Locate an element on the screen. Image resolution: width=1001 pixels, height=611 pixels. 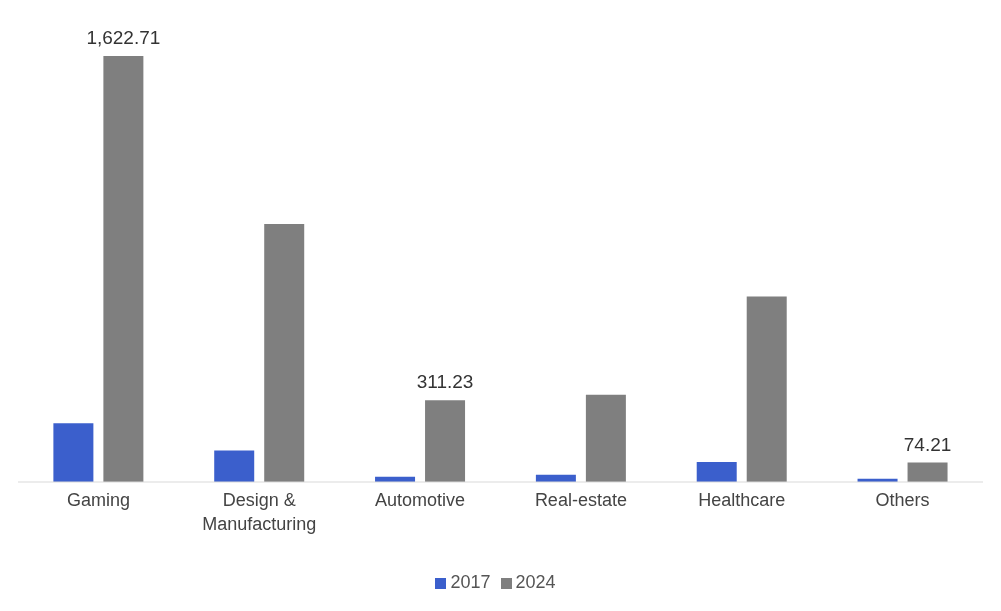
legend-label: 2017 is located at coordinates (470, 582).